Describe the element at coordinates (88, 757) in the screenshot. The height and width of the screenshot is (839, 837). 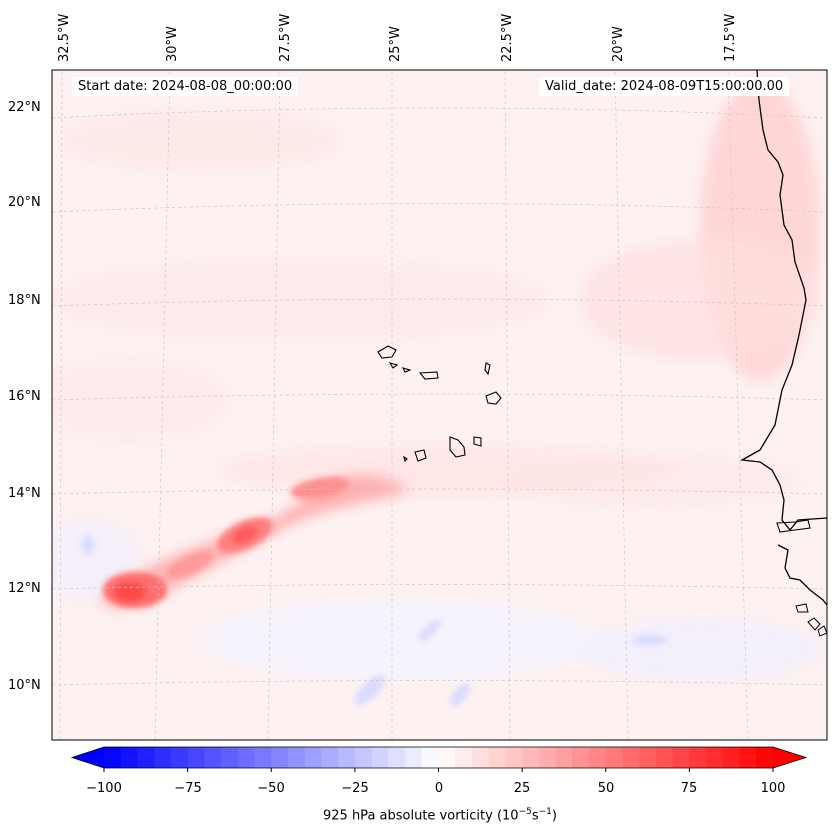
I see `colorbar-extend-min` at that location.